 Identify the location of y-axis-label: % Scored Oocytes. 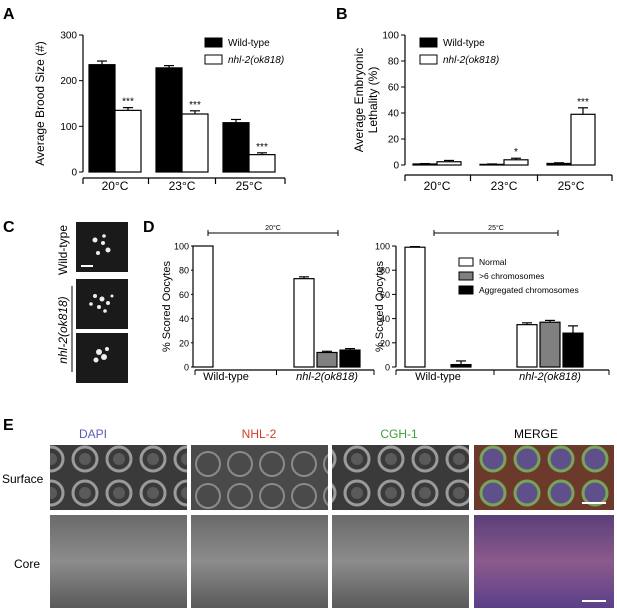
(167, 306).